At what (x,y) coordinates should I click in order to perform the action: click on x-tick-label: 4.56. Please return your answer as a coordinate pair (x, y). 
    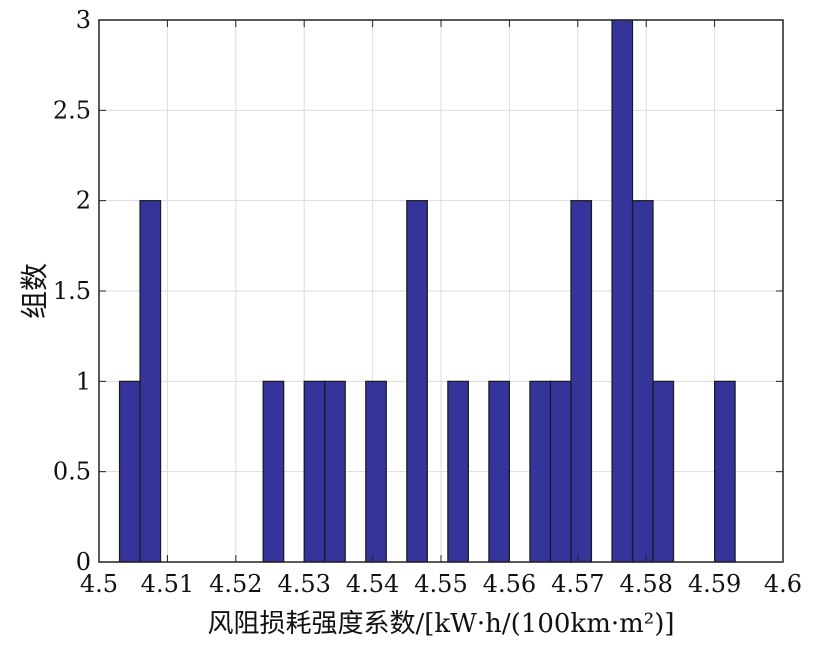
    Looking at the image, I should click on (509, 584).